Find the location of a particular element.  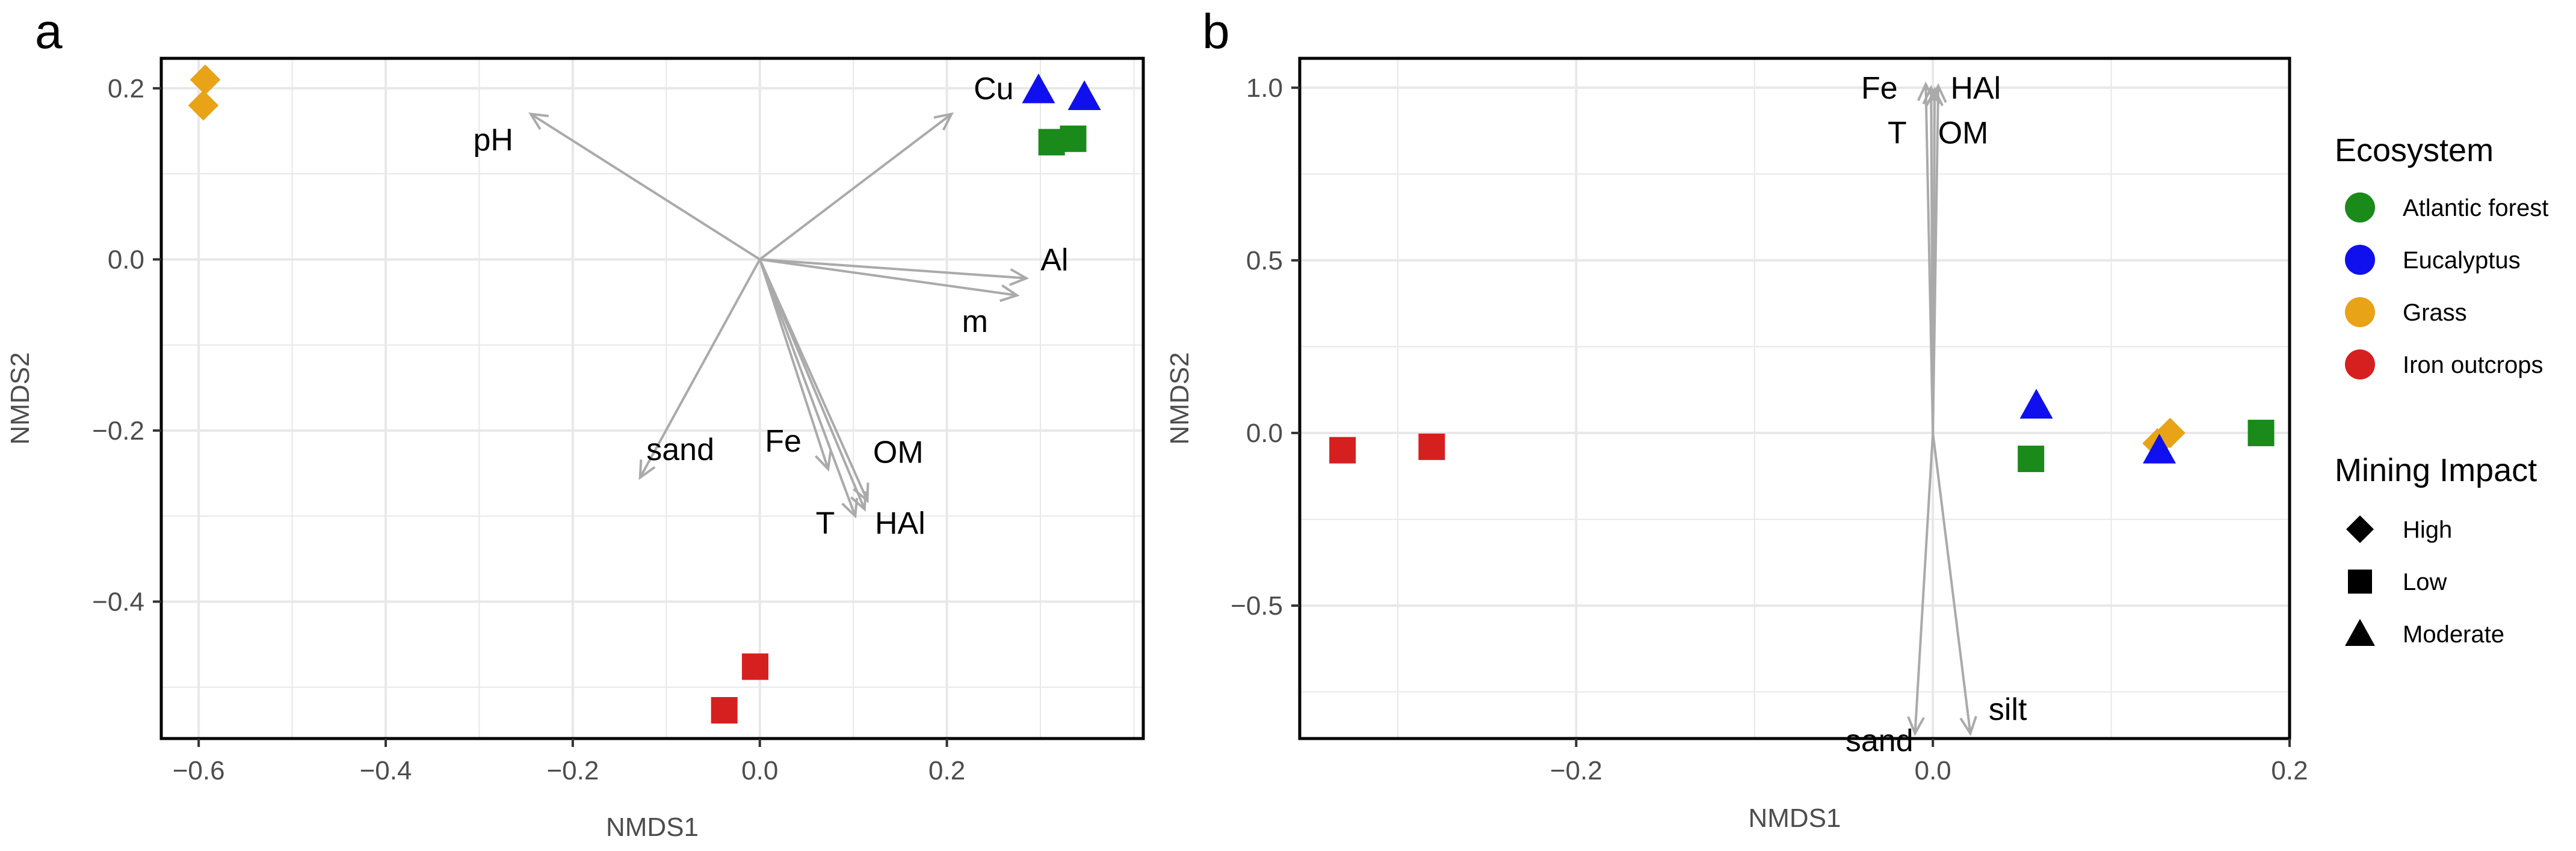

panel-a-vector-label-sand: sand is located at coordinates (680, 449).